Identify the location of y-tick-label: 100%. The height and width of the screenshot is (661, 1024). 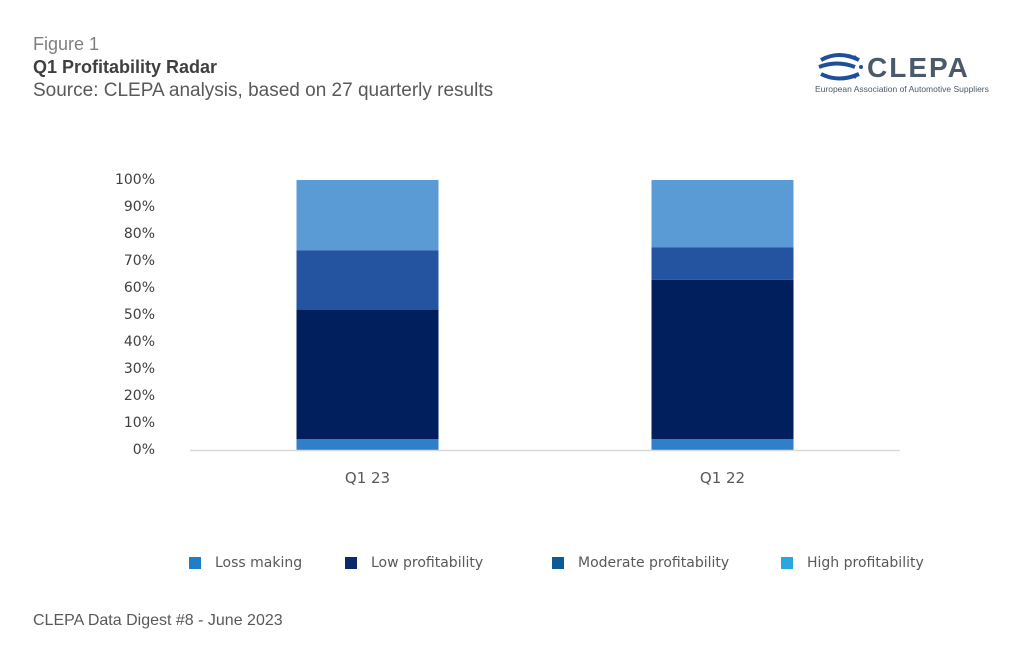
(135, 180).